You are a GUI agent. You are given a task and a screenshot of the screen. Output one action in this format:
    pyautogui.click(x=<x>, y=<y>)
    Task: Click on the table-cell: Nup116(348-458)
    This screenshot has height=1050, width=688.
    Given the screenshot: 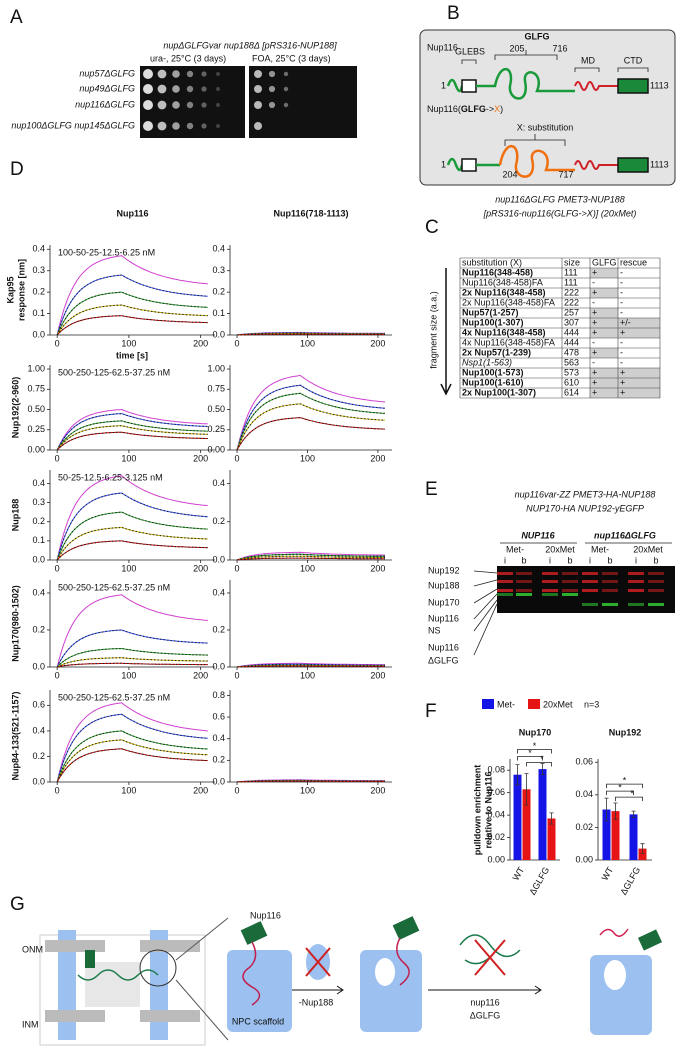 What is the action you would take?
    pyautogui.click(x=497, y=272)
    